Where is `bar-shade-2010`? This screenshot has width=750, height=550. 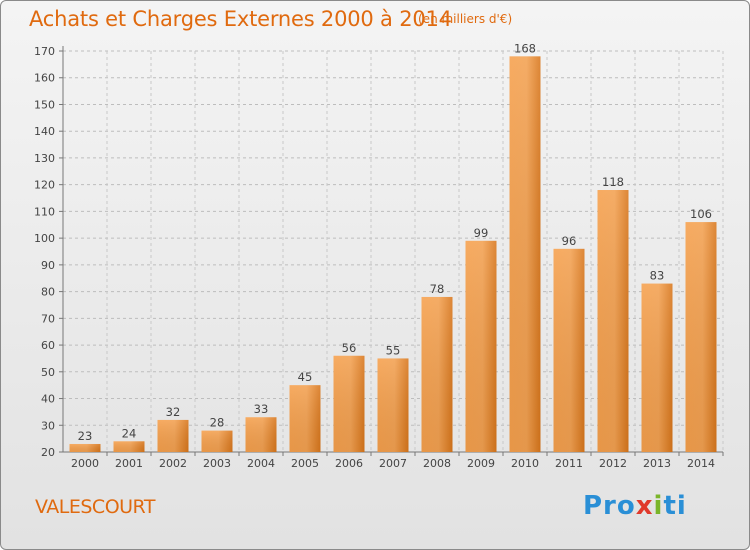 bar-shade-2010 is located at coordinates (525, 254).